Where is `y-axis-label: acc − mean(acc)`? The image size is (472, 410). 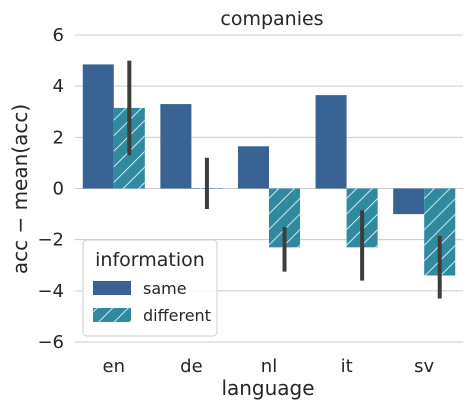 y-axis-label: acc − mean(acc) is located at coordinates (20, 189).